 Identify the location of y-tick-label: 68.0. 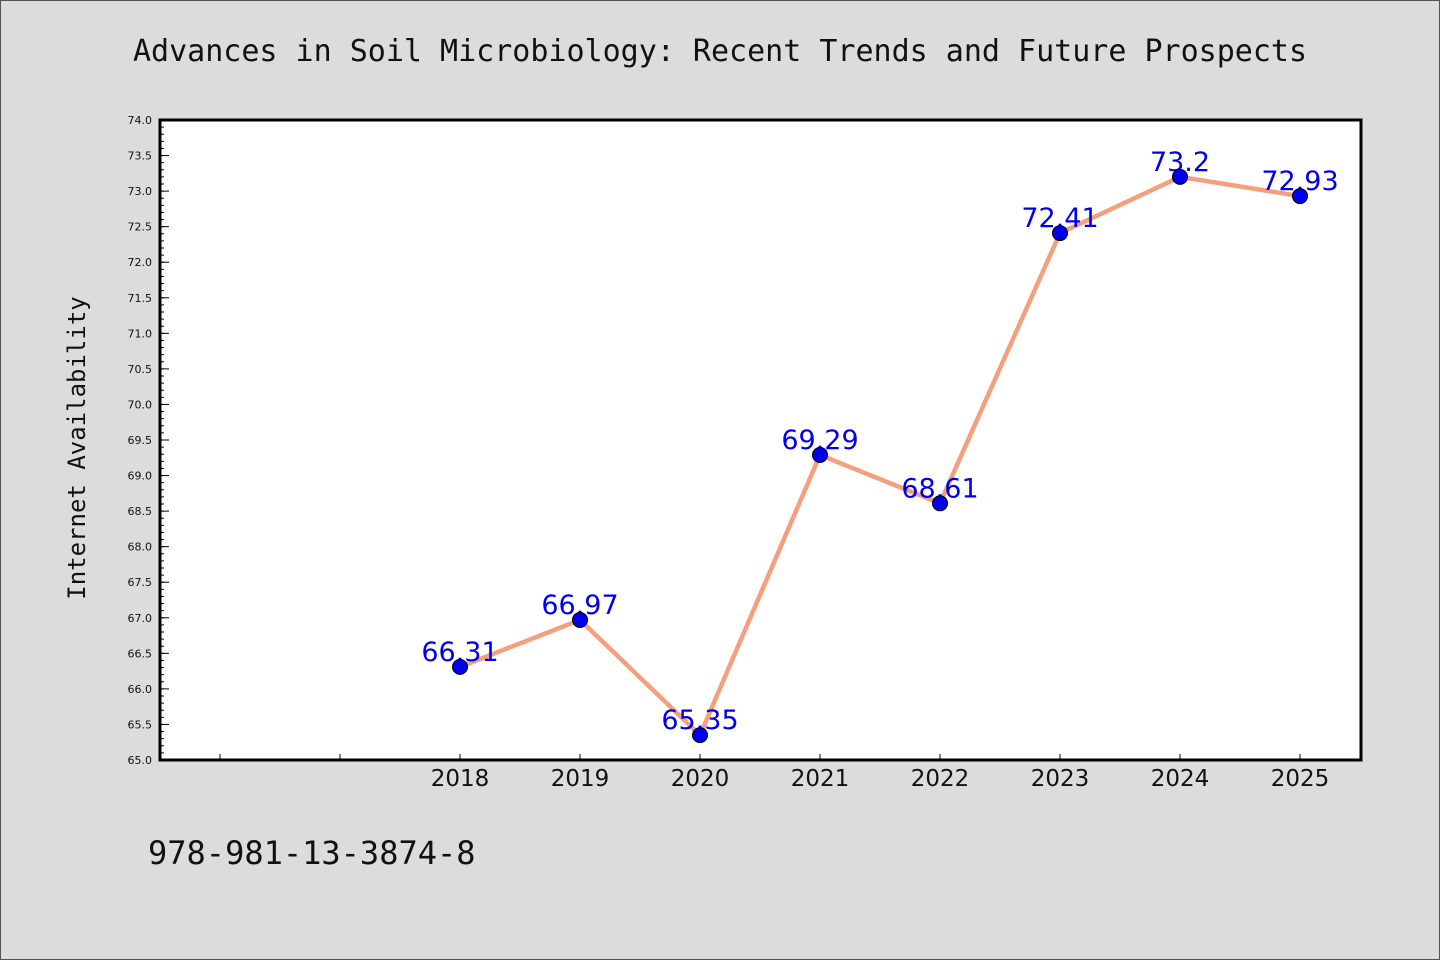
(140, 547).